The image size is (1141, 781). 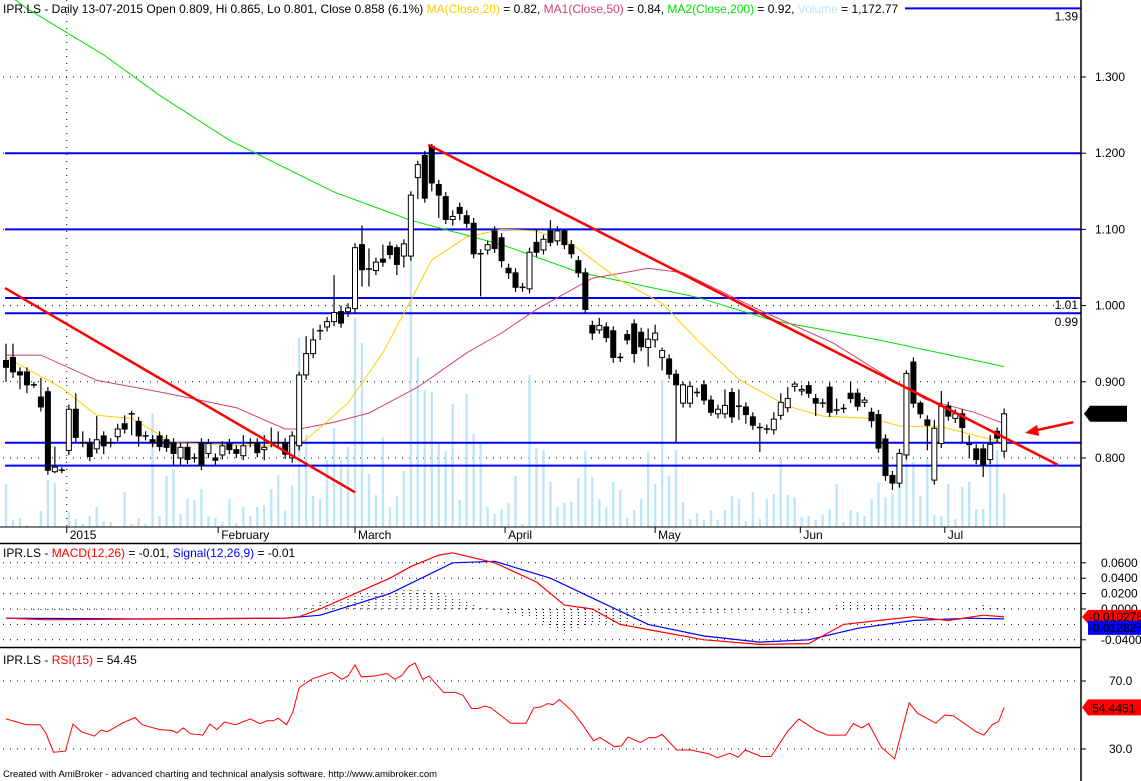 I want to click on rsi-y-tick-label: 70.0, so click(x=1121, y=681).